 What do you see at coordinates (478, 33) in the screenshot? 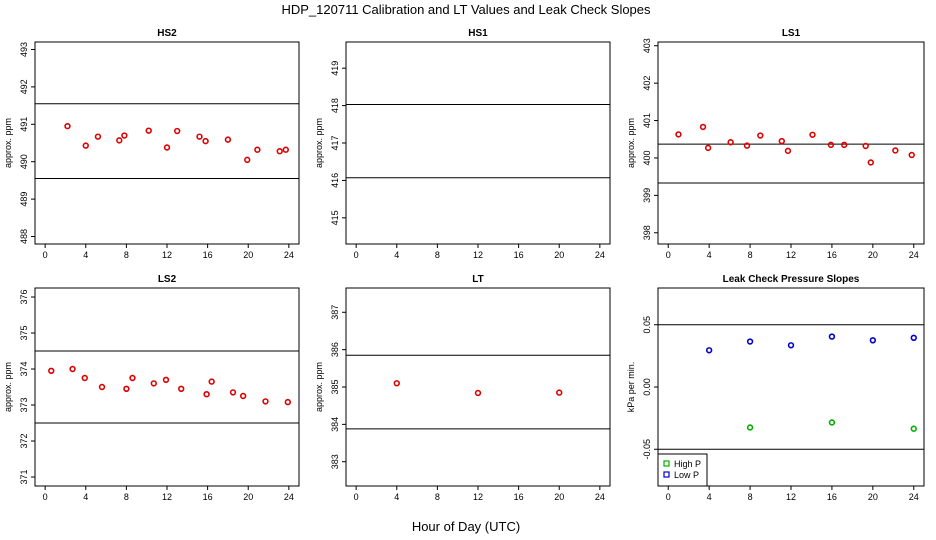
I see `panel-title: HS1` at bounding box center [478, 33].